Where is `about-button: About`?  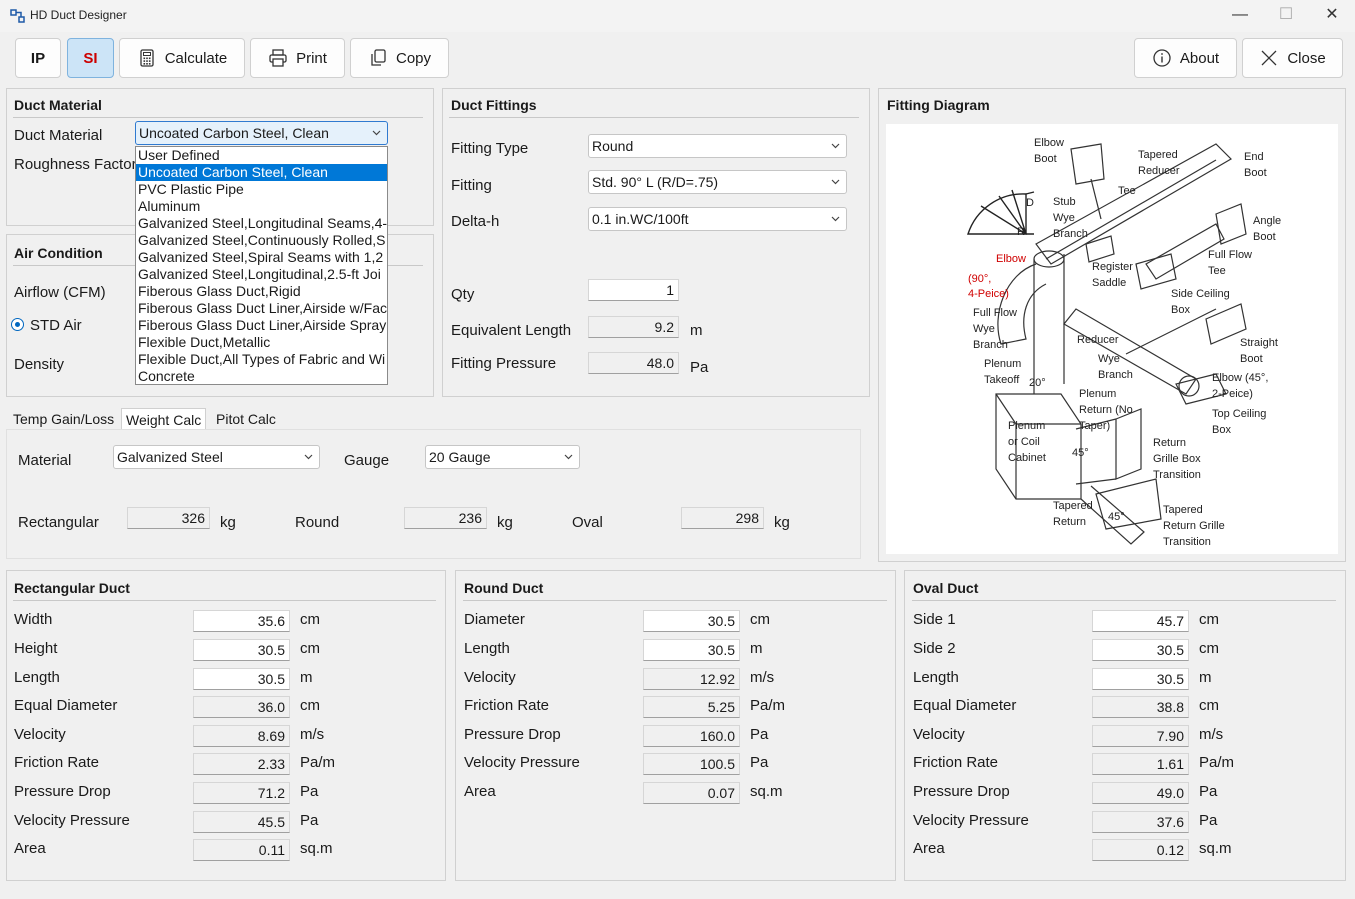 about-button: About is located at coordinates (1185, 58).